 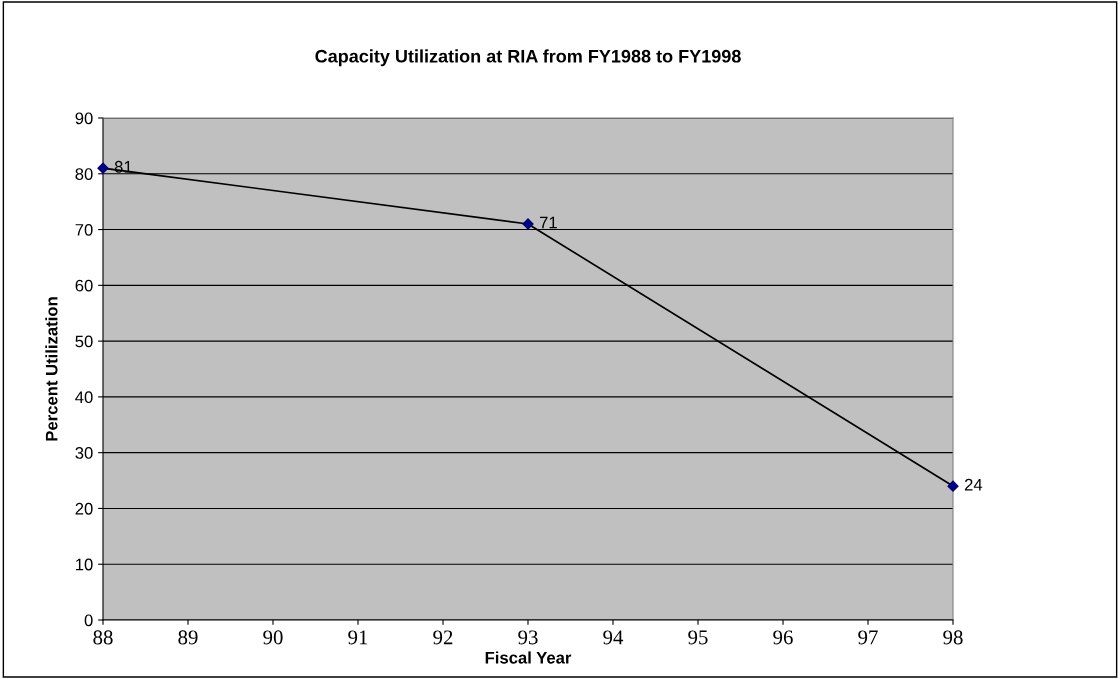 What do you see at coordinates (443, 637) in the screenshot?
I see `x-tick-label: 92` at bounding box center [443, 637].